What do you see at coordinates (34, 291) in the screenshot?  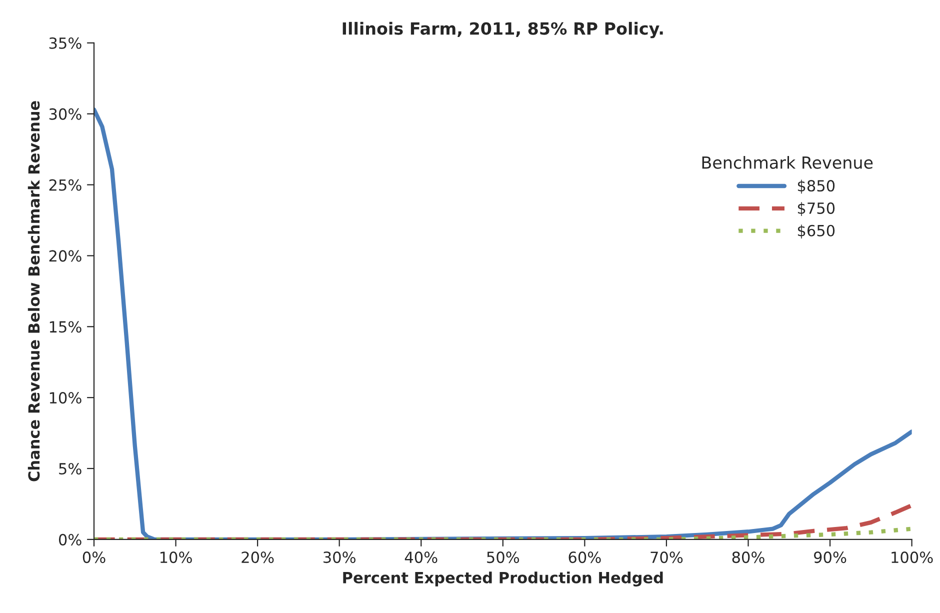 I see `y-axis-title: Chance Revenue Below Benchmark Revenue` at bounding box center [34, 291].